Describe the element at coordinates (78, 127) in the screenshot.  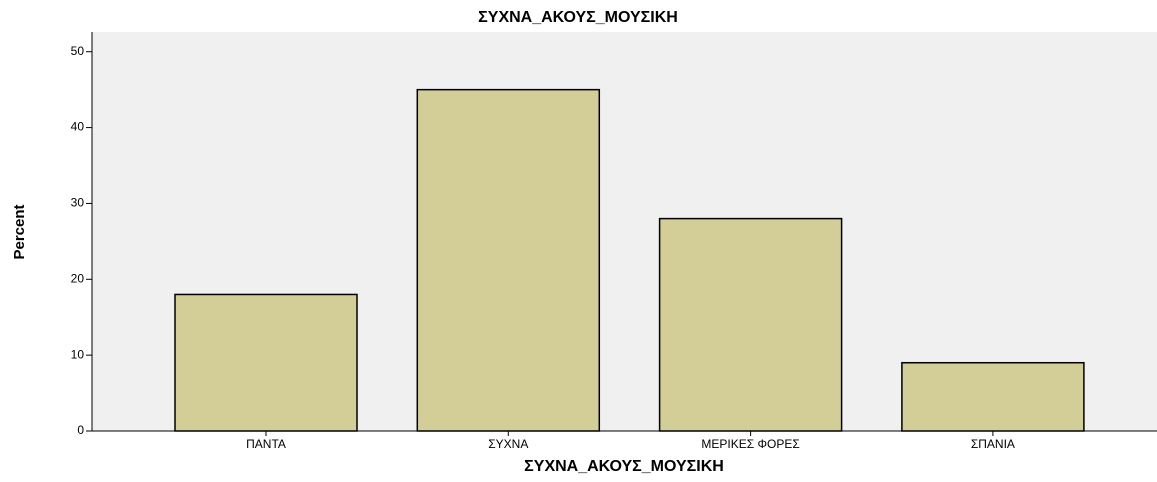
I see `y-tick-label: 40` at that location.